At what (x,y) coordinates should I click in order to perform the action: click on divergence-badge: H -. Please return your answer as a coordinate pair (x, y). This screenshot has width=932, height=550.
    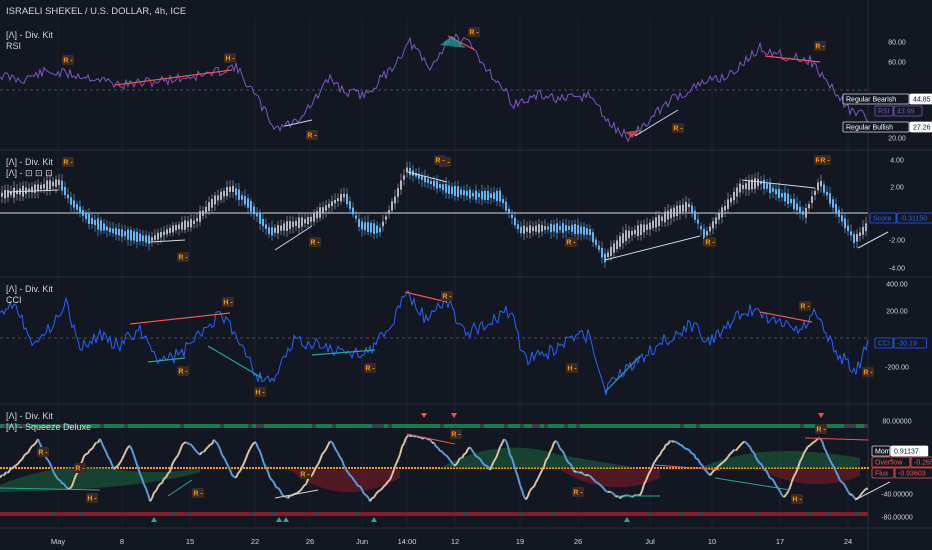
    Looking at the image, I should click on (260, 392).